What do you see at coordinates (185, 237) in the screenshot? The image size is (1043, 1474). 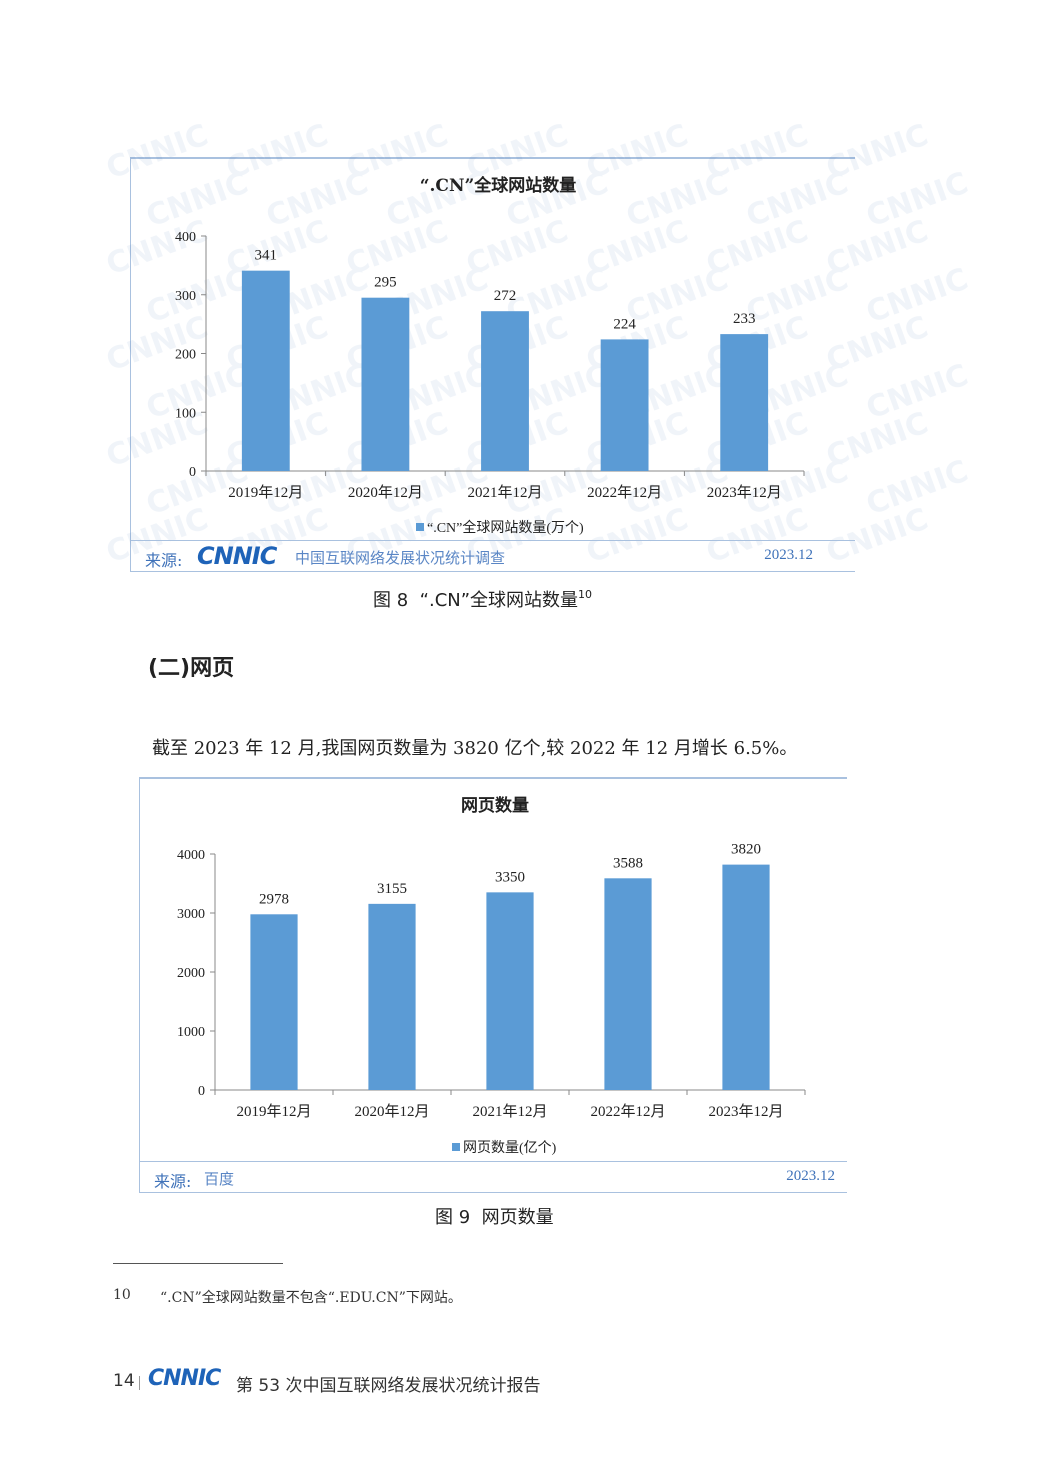 I see `y-tick-label: 400` at bounding box center [185, 237].